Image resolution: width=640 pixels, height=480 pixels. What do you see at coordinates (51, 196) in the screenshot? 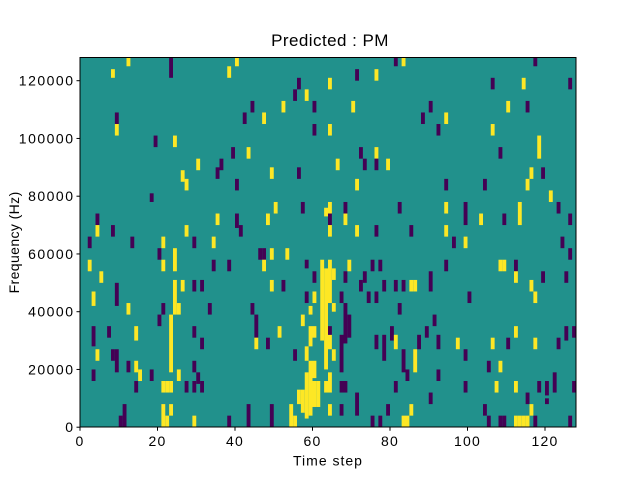
I see `svg-text: 80000` at bounding box center [51, 196].